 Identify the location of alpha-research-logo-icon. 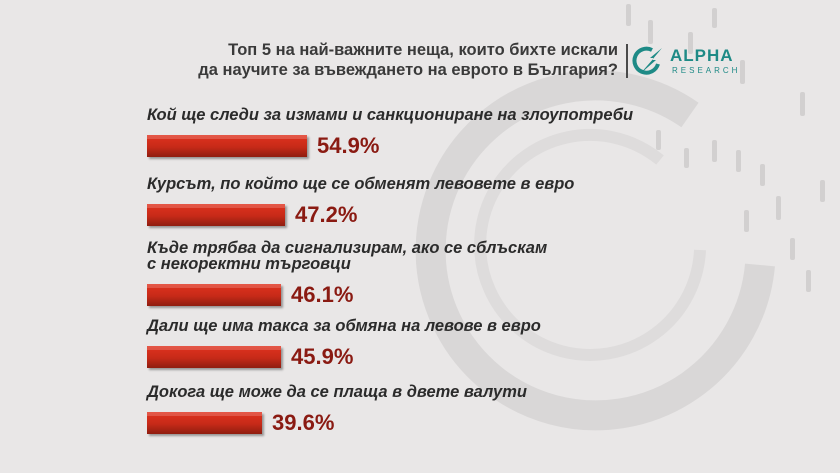
(647, 60).